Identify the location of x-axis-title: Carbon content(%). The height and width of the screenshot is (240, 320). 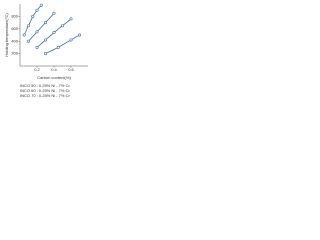
(54, 77).